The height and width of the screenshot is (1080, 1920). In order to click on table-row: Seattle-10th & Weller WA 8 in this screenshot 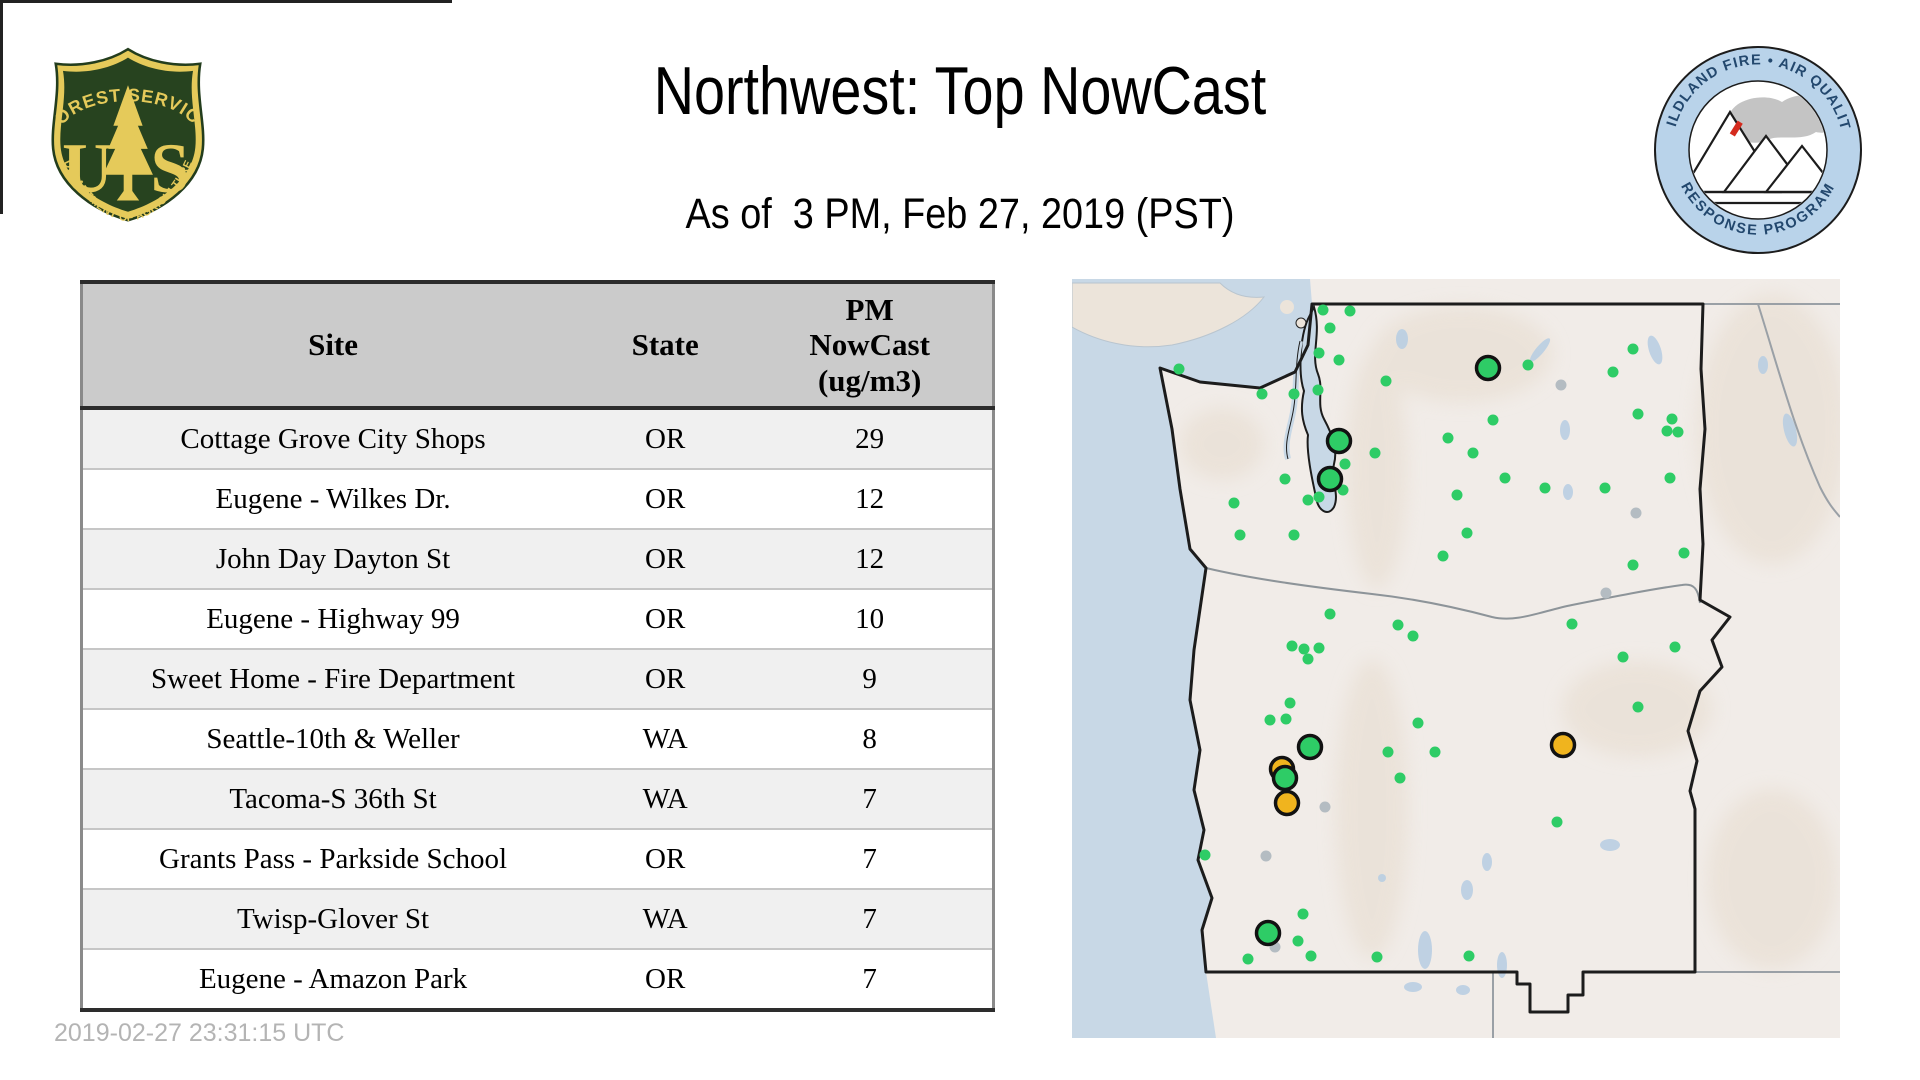, I will do `click(537, 739)`.